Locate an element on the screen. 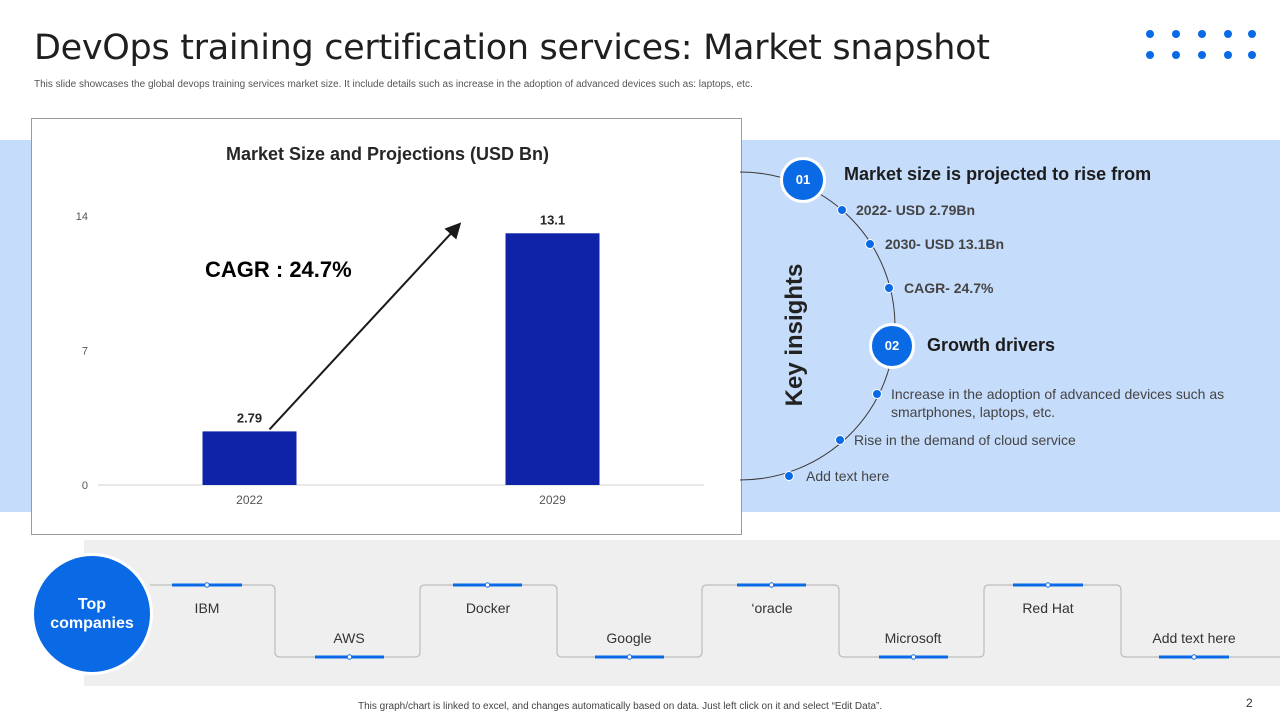 The width and height of the screenshot is (1280, 720). bar-2029 is located at coordinates (552, 359).